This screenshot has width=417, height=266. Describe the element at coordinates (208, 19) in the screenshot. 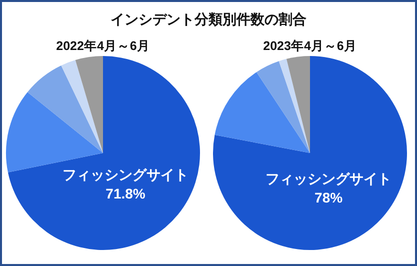

I see `title: インシデント分類別件数の割合` at that location.